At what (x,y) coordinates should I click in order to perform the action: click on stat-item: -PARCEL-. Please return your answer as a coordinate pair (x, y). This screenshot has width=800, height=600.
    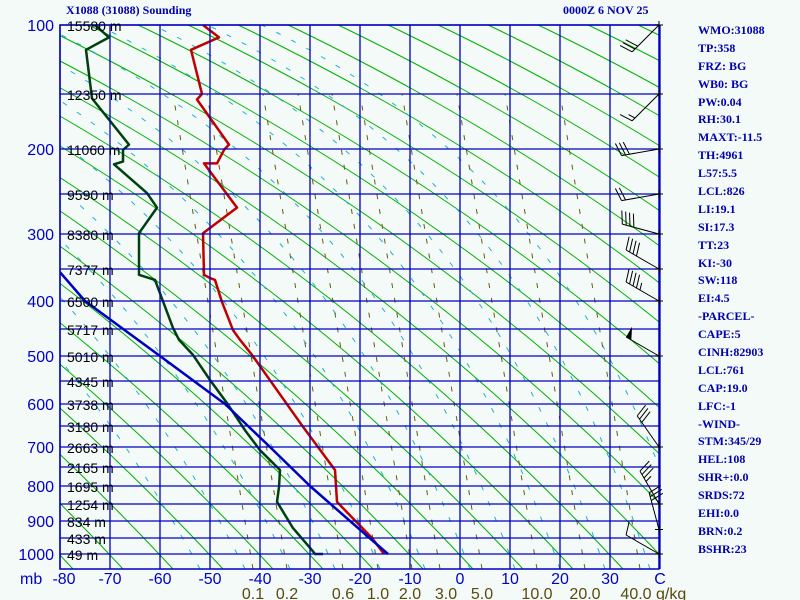
    Looking at the image, I should click on (726, 316).